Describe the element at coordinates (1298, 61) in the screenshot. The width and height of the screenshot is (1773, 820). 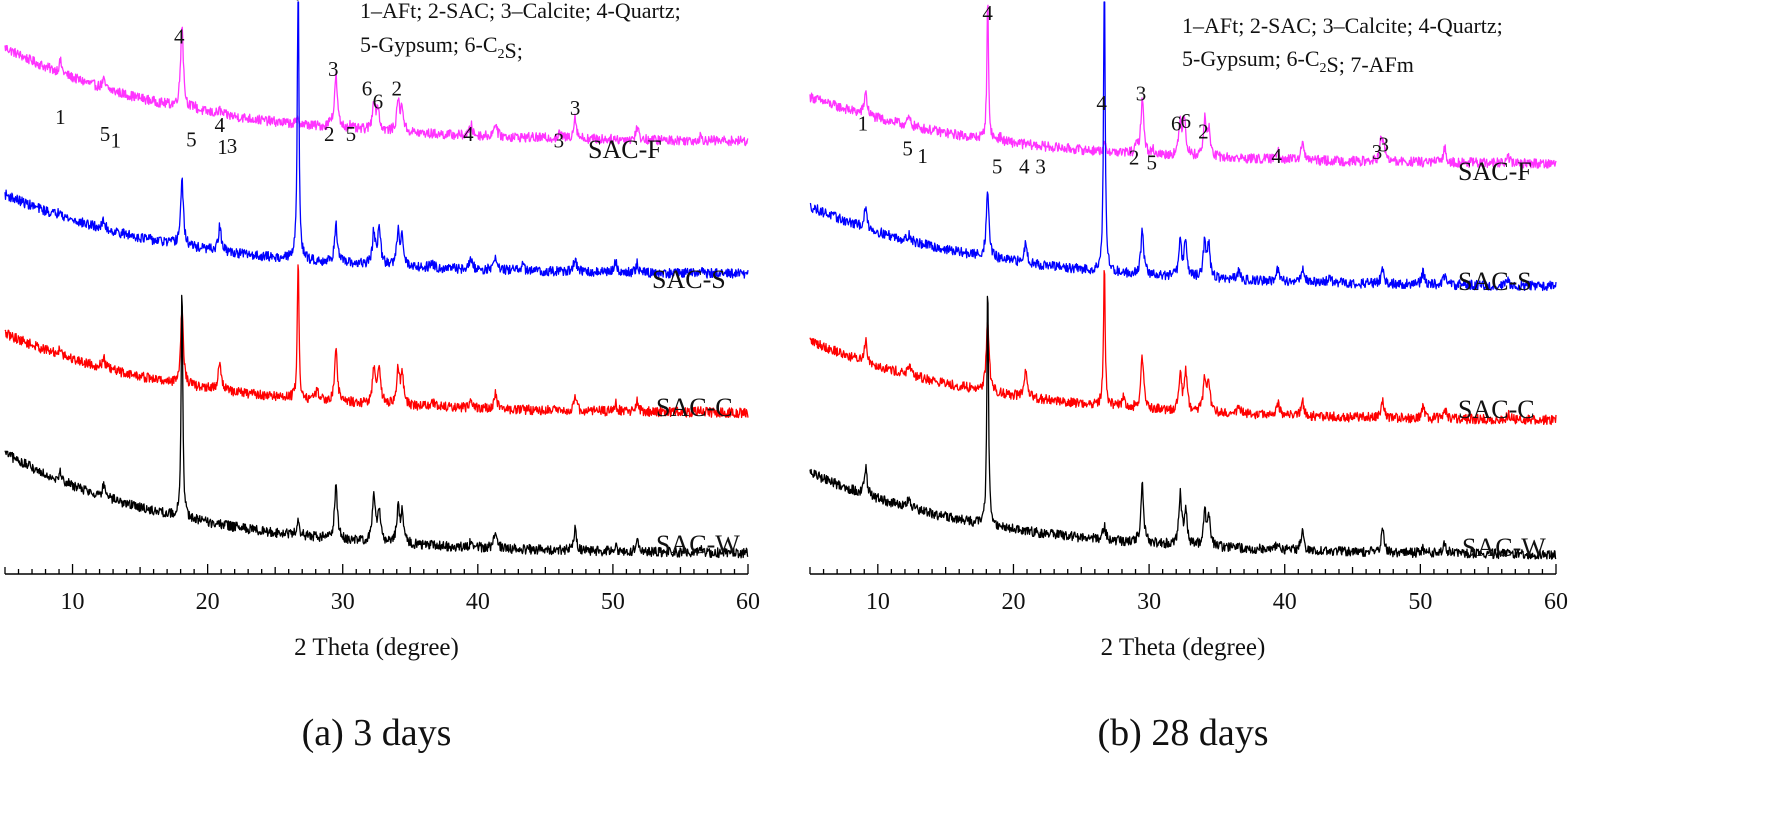
I see `phase-legend-line: 5-Gypsum; 6-C2S; 7-AFm` at that location.